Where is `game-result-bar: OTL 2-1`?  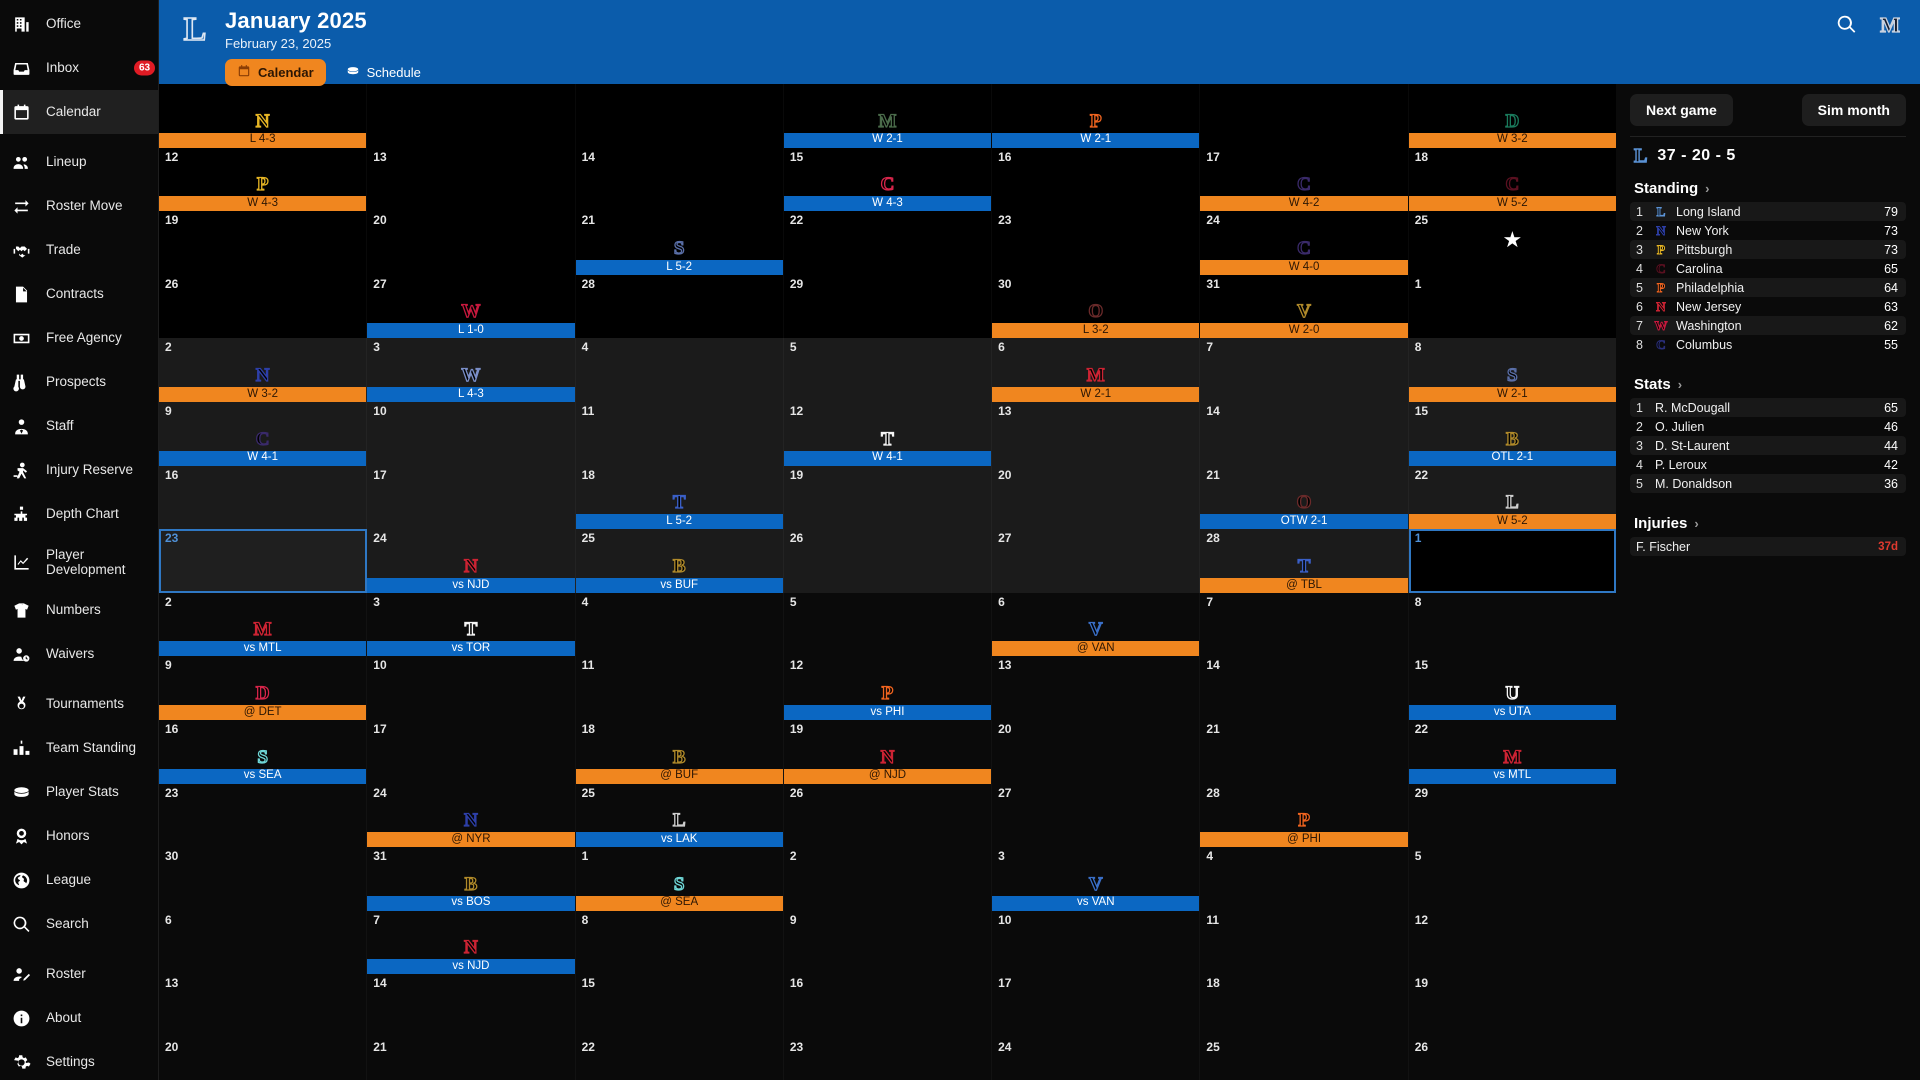 game-result-bar: OTL 2-1 is located at coordinates (1512, 458).